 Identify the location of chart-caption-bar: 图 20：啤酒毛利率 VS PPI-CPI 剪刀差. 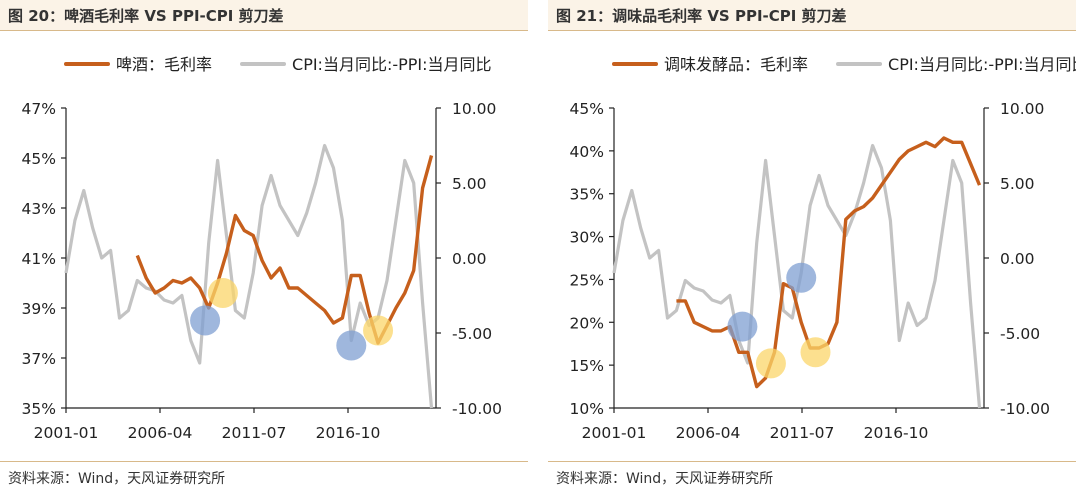
(264, 15).